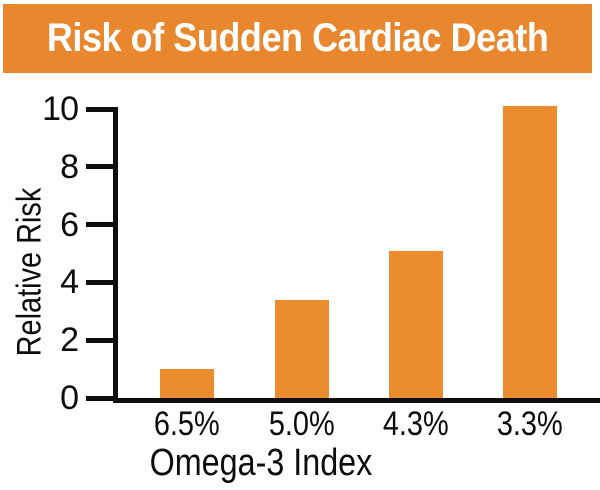  I want to click on bar-omega3-6-5-percent, so click(187, 383).